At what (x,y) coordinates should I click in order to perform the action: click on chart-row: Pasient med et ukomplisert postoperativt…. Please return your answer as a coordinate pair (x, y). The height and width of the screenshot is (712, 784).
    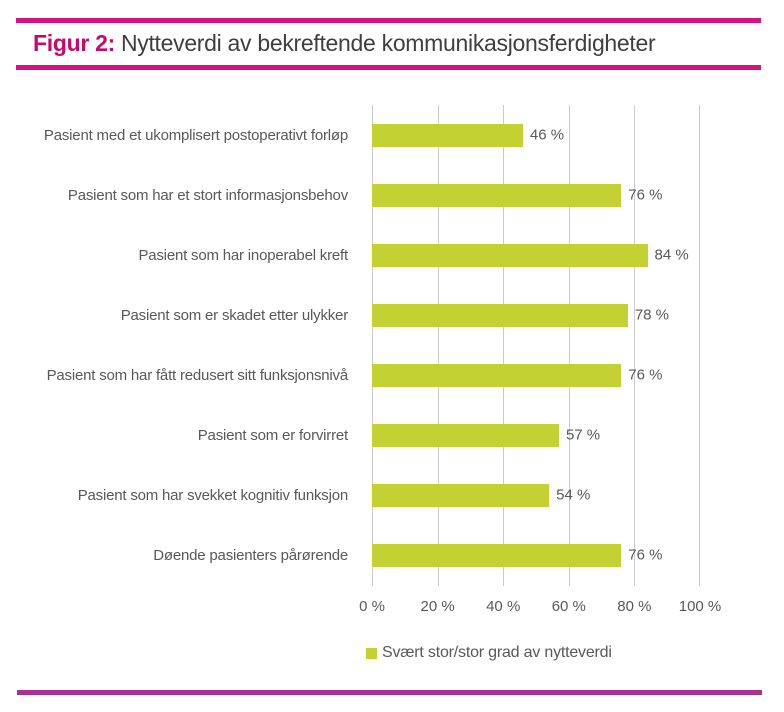
    Looking at the image, I should click on (392, 135).